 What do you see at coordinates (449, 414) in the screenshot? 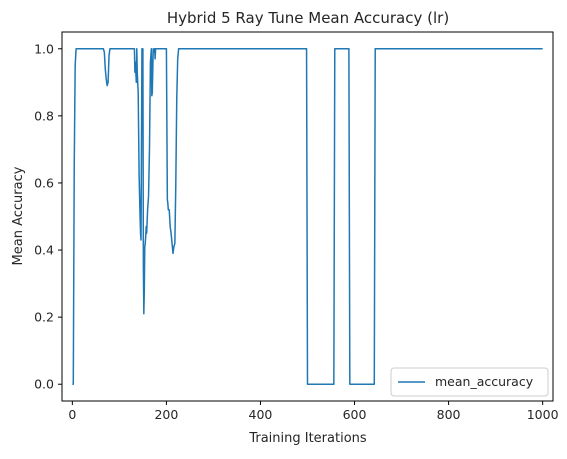
I see `x-tick-label: 800` at bounding box center [449, 414].